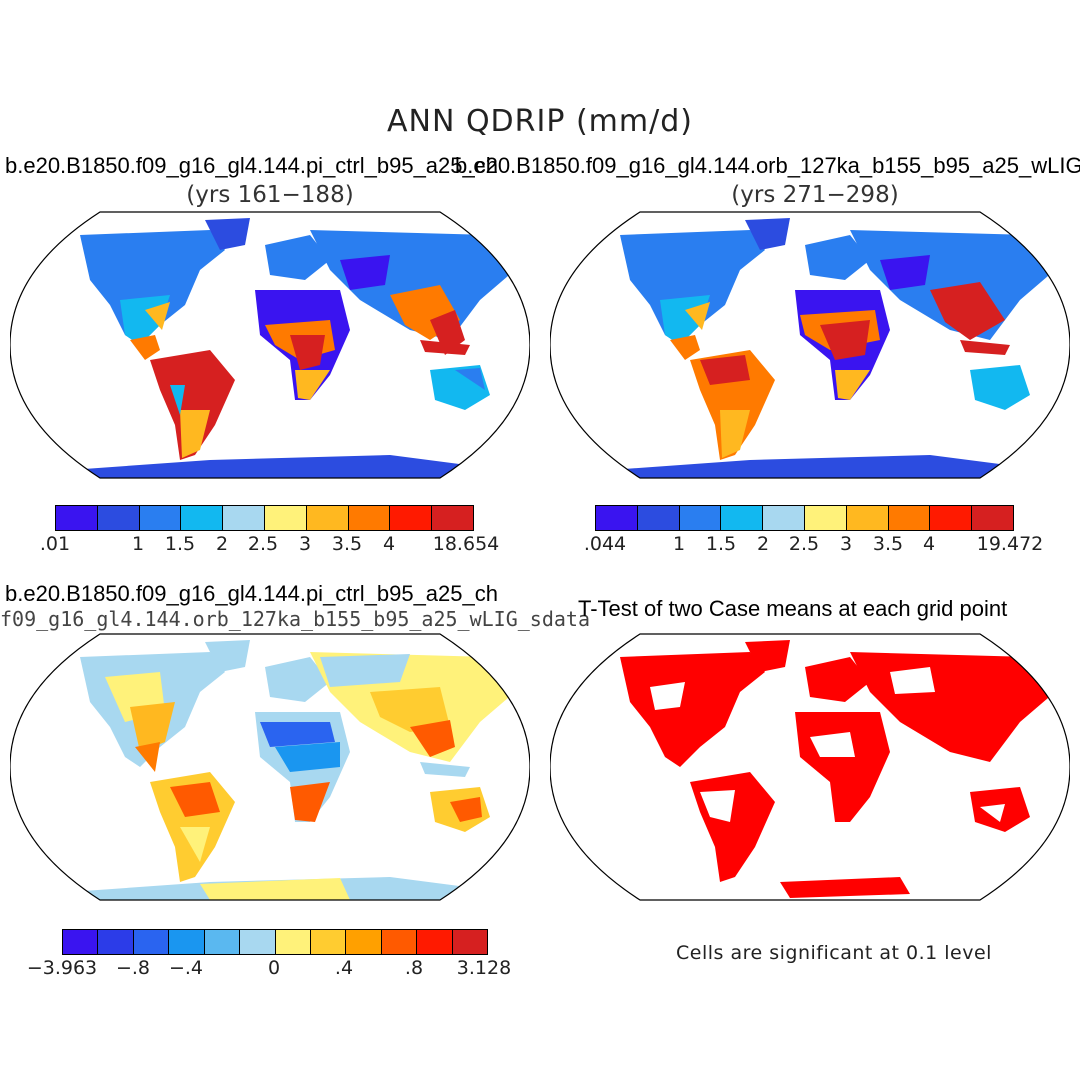 This screenshot has height=1080, width=1080. Describe the element at coordinates (186, 968) in the screenshot. I see `colorbar-tick-label: −.4` at that location.